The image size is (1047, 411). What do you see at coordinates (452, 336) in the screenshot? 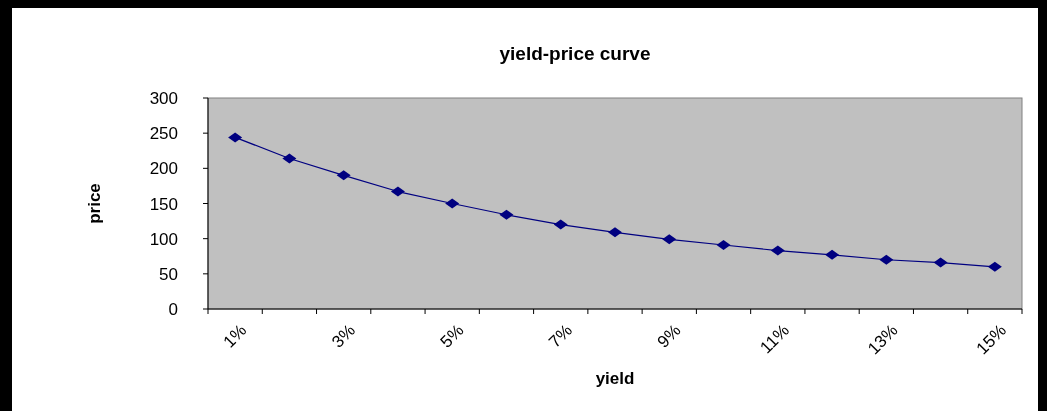
I see `x-tick-label: 5%` at bounding box center [452, 336].